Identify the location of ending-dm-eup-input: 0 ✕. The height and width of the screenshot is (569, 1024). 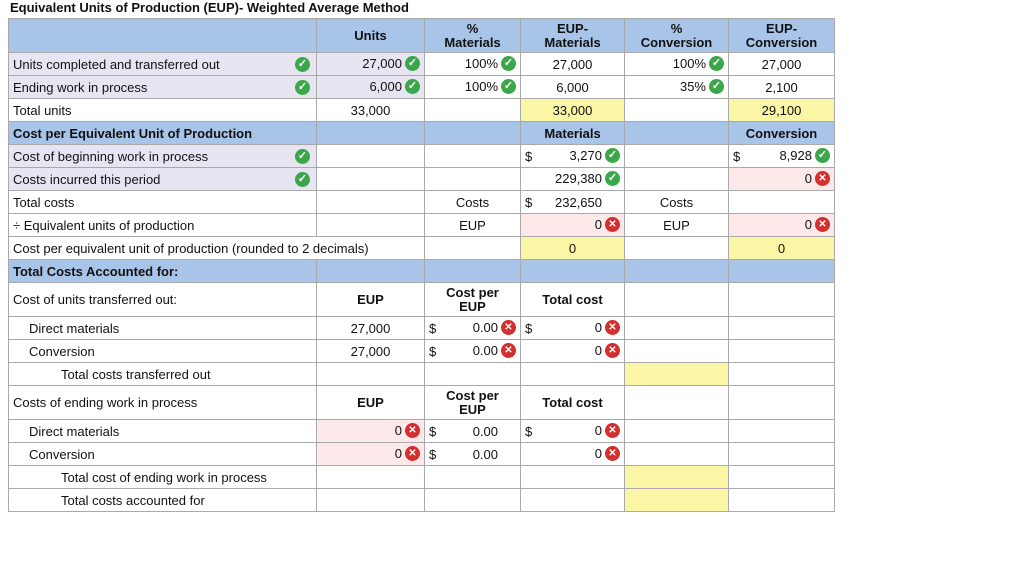
(370, 431).